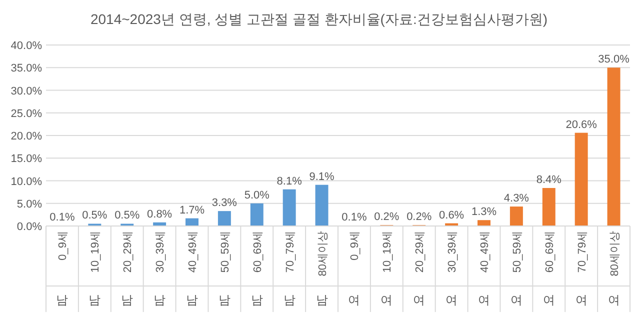  Describe the element at coordinates (549, 180) in the screenshot. I see `data-label: 8.4%` at that location.